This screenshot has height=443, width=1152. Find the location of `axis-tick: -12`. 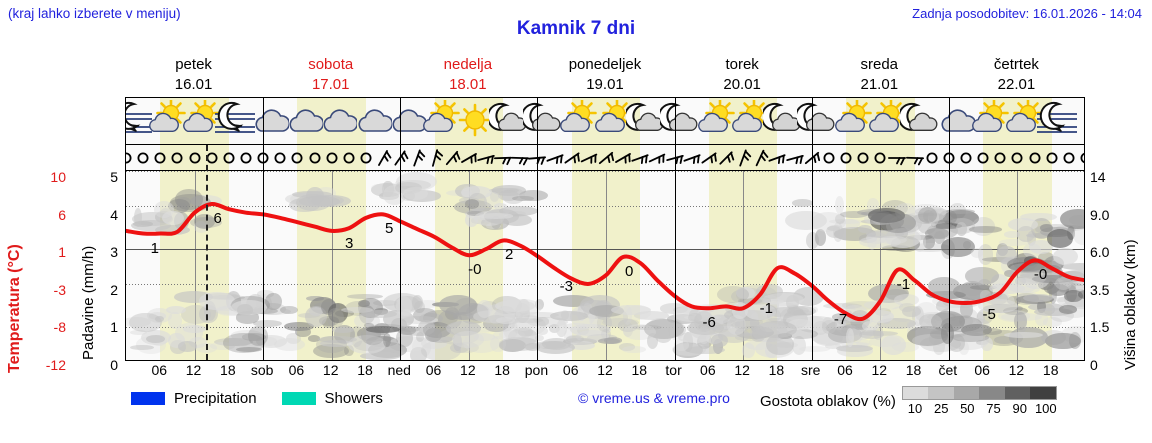

axis-tick: -12 is located at coordinates (55, 364).